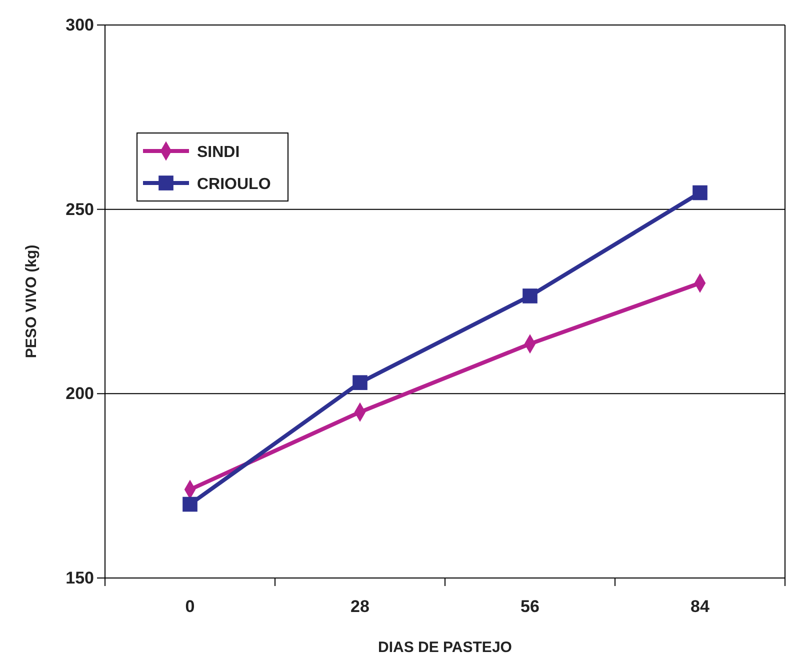 The height and width of the screenshot is (655, 791). Describe the element at coordinates (190, 606) in the screenshot. I see `x-tick-label: 0` at that location.